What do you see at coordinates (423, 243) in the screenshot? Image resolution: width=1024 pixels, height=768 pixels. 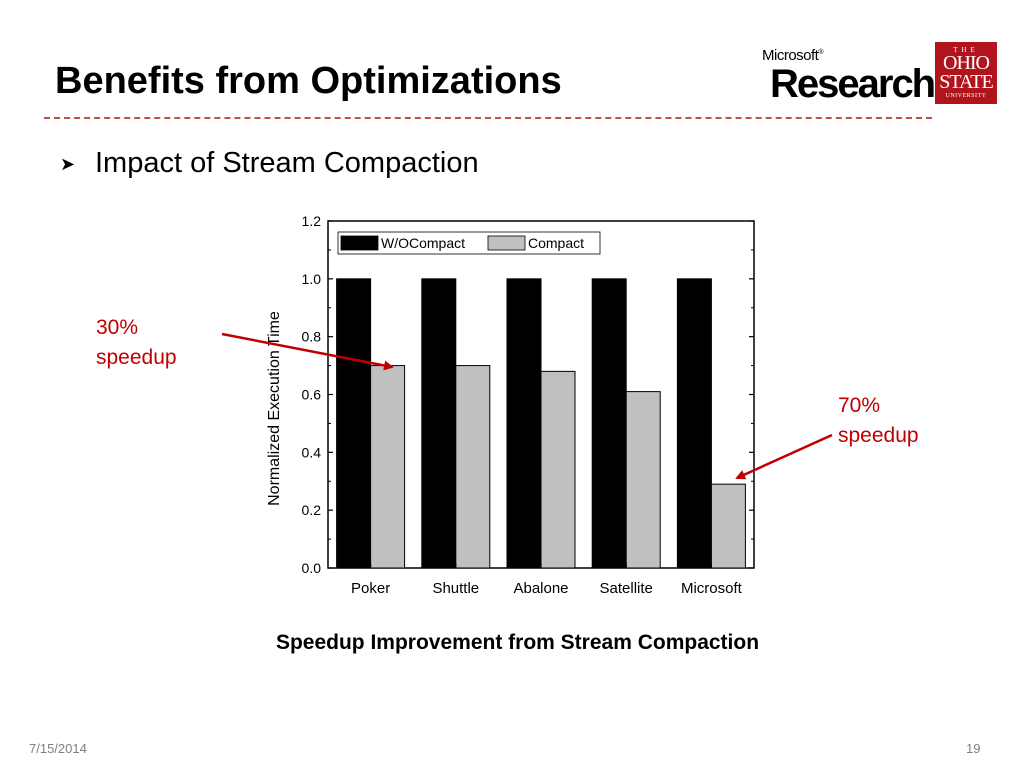 I see `legend-label-wocompact: W/OCompact` at bounding box center [423, 243].